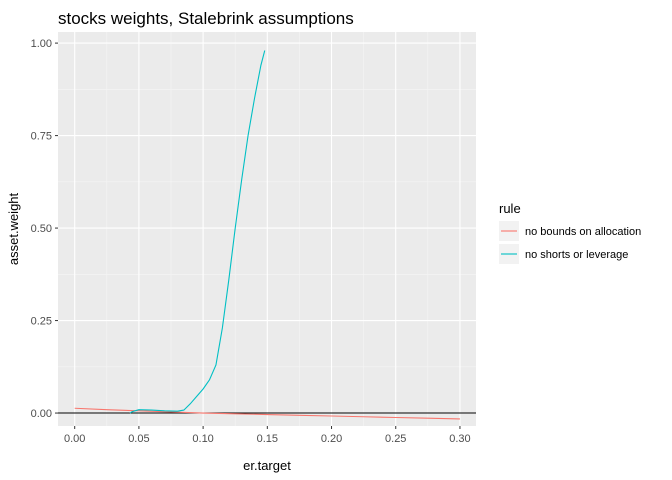 The image size is (672, 480). Describe the element at coordinates (459, 439) in the screenshot. I see `x-tick-label: 0.30` at that location.